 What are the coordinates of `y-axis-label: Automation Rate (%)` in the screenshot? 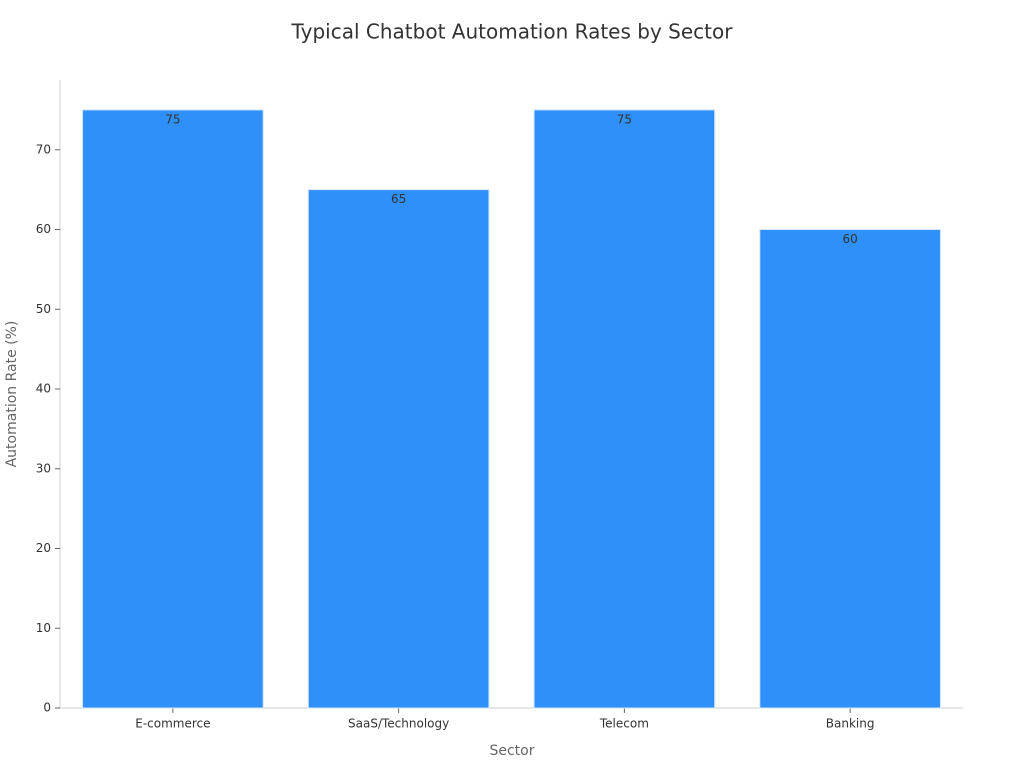 It's located at (12, 394).